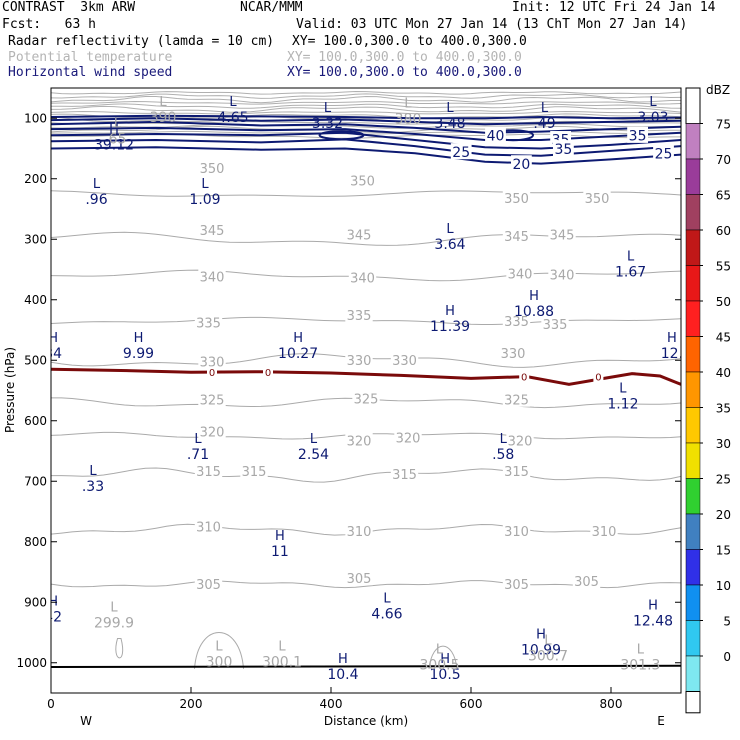 The height and width of the screenshot is (740, 740). Describe the element at coordinates (35, 239) in the screenshot. I see `y-tick-label: 300` at that location.